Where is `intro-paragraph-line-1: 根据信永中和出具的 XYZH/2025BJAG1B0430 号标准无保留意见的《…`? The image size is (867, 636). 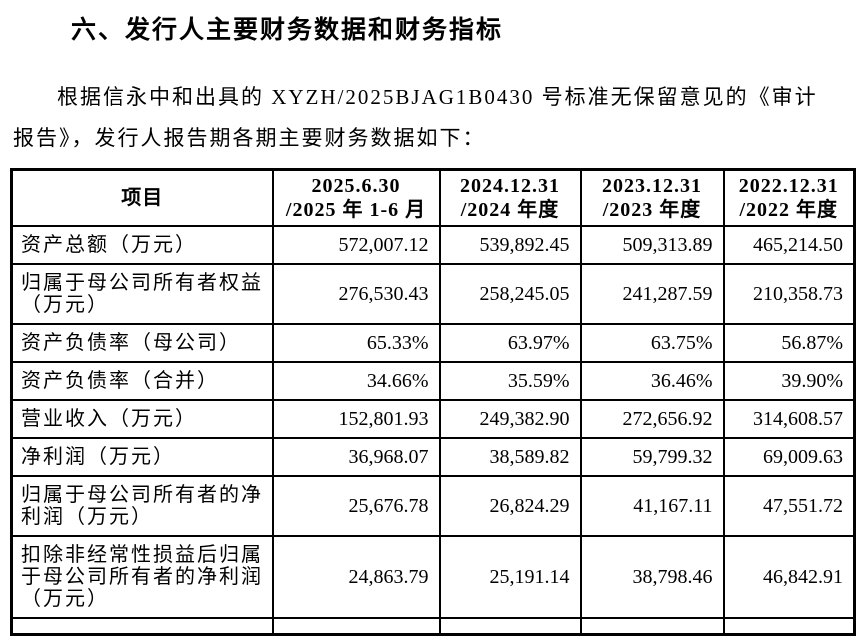
intro-paragraph-line-1: 根据信永中和出具的 XYZH/2025BJAG1B0430 号标准无保留意见的《… is located at coordinates (437, 97).